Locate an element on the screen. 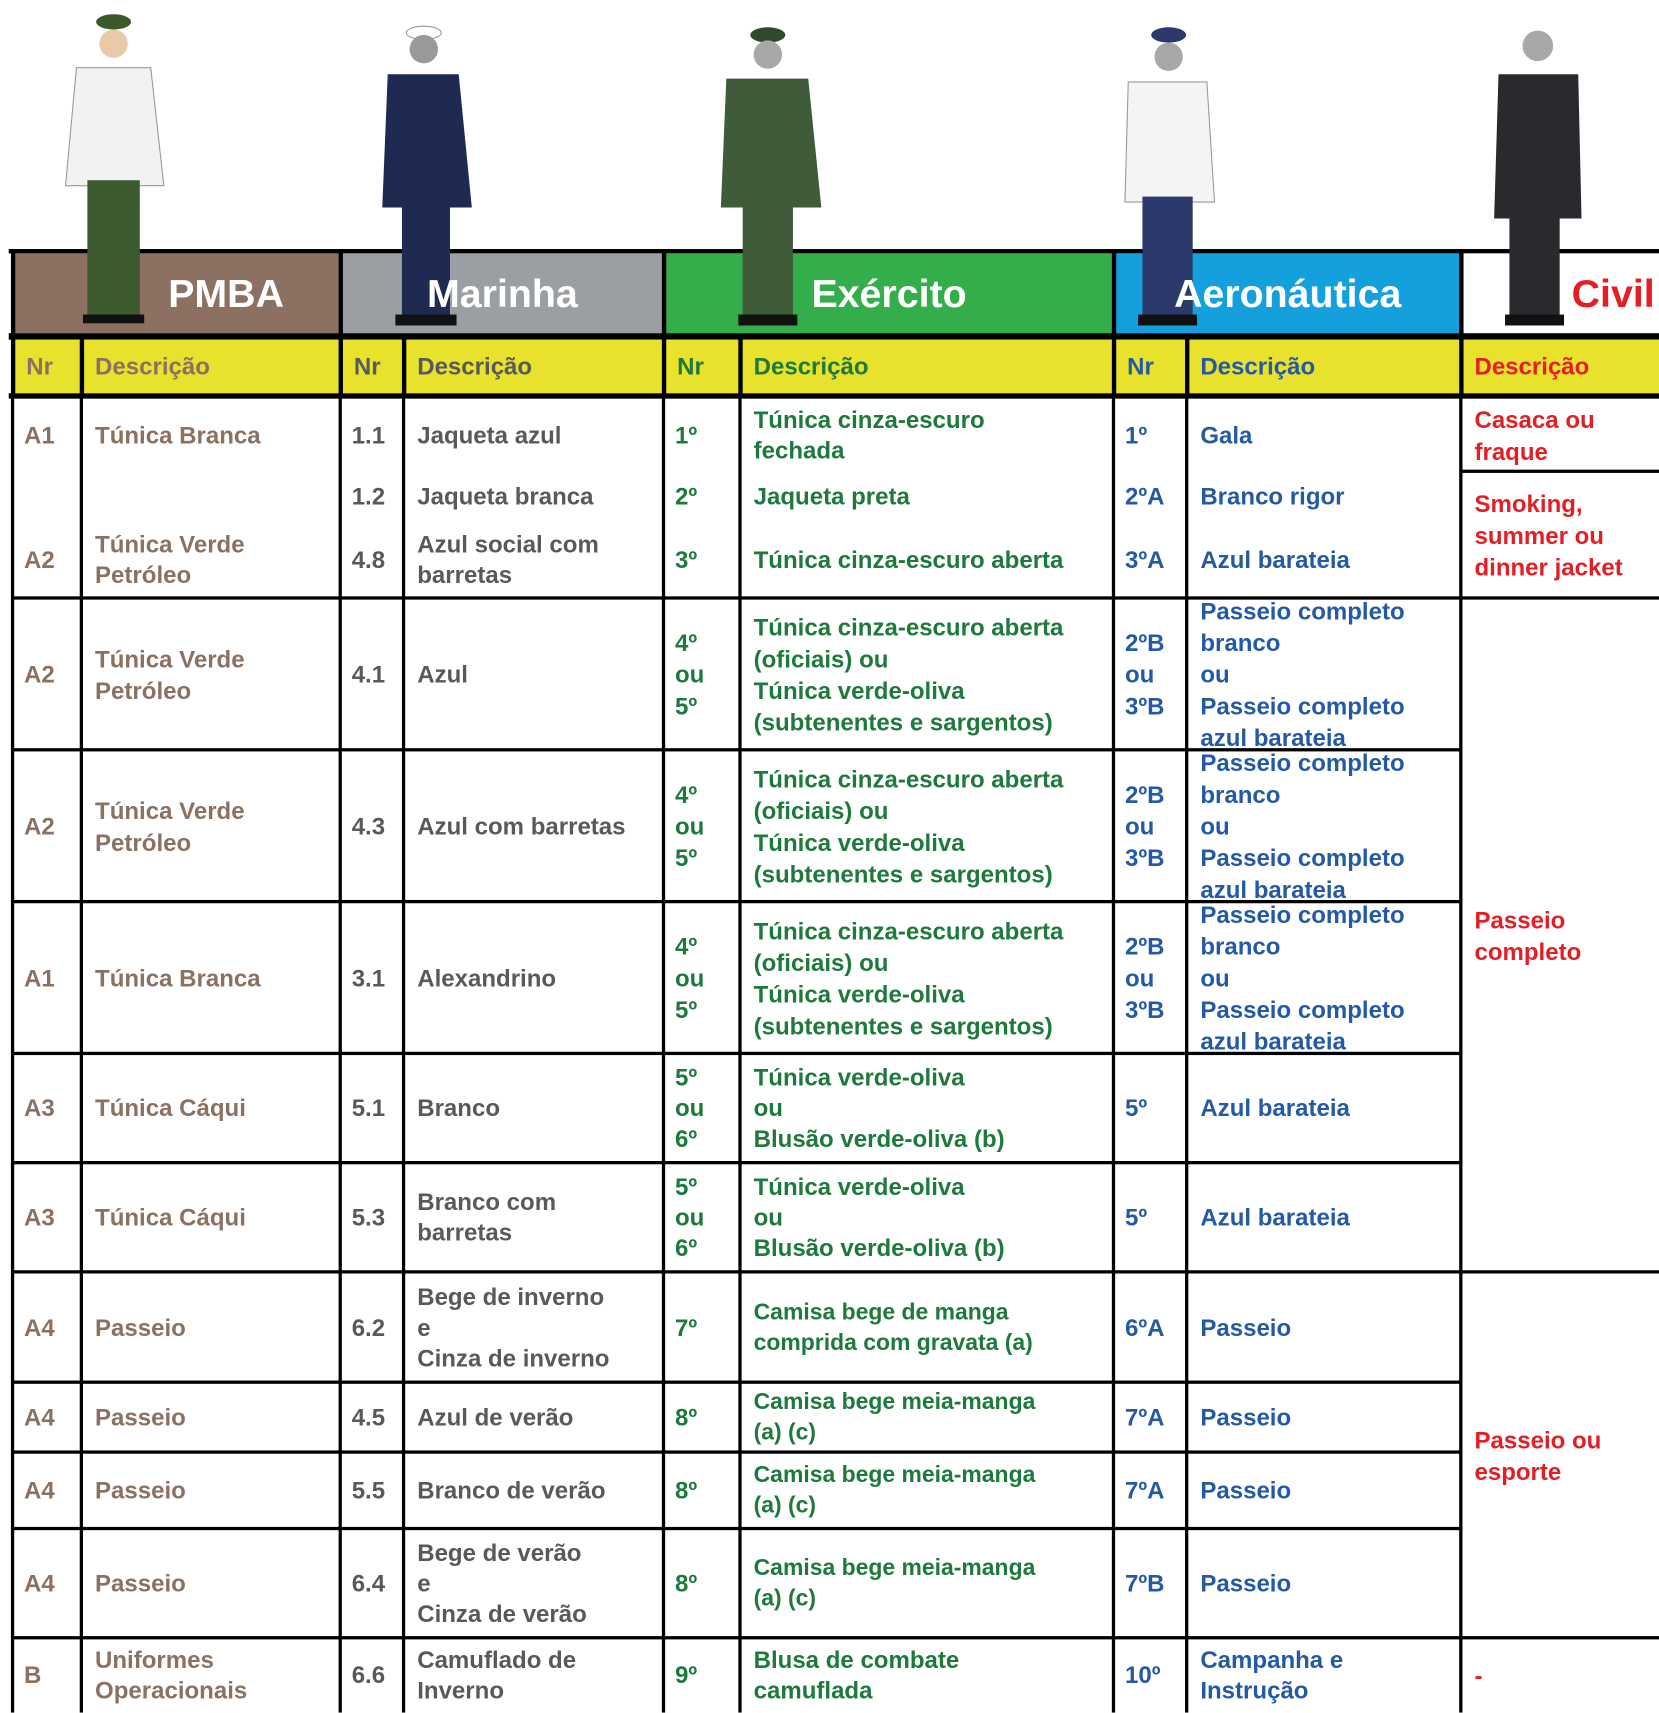  column-header is located at coordinates (502, 293).